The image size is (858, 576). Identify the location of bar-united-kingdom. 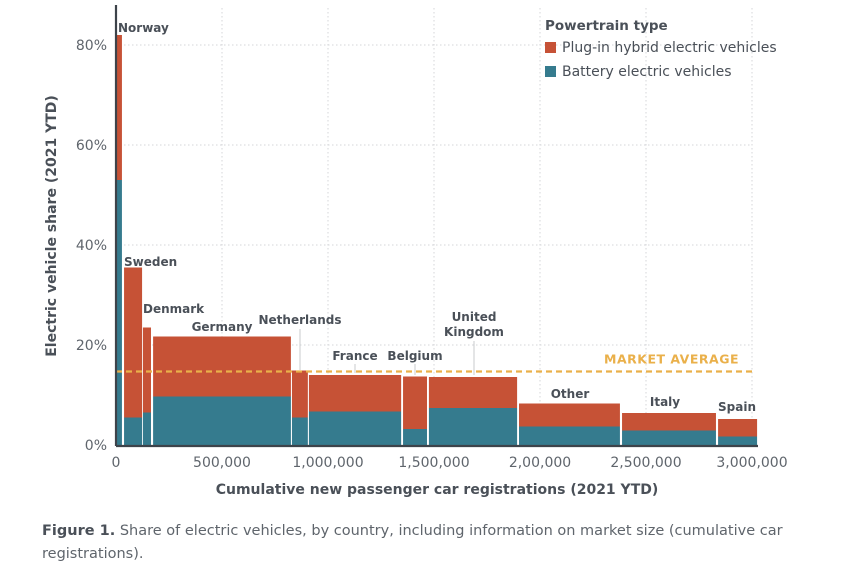
(473, 411).